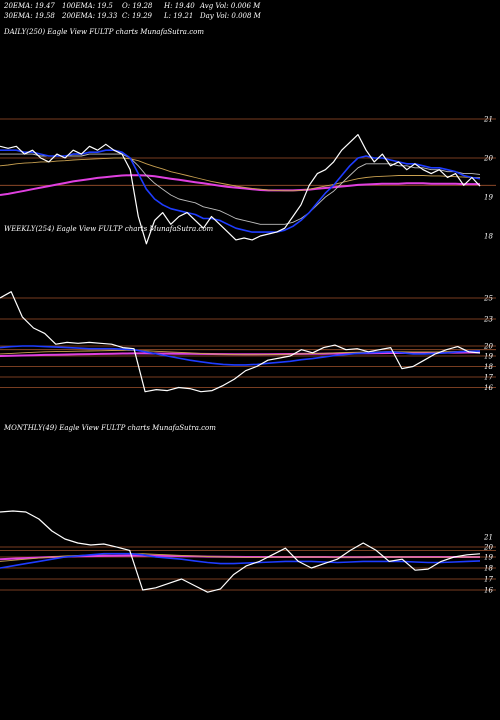 Image resolution: width=500 pixels, height=720 pixels. I want to click on panel-2-y-tick-2: 19, so click(488, 558).